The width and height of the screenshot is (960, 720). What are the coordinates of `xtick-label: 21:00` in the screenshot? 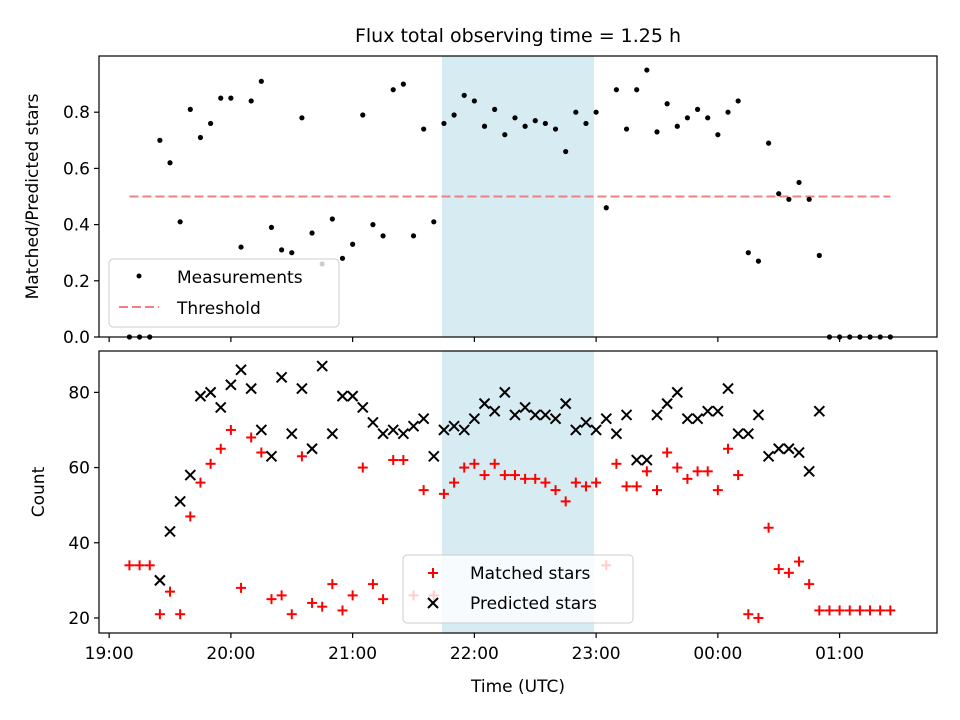 It's located at (352, 654).